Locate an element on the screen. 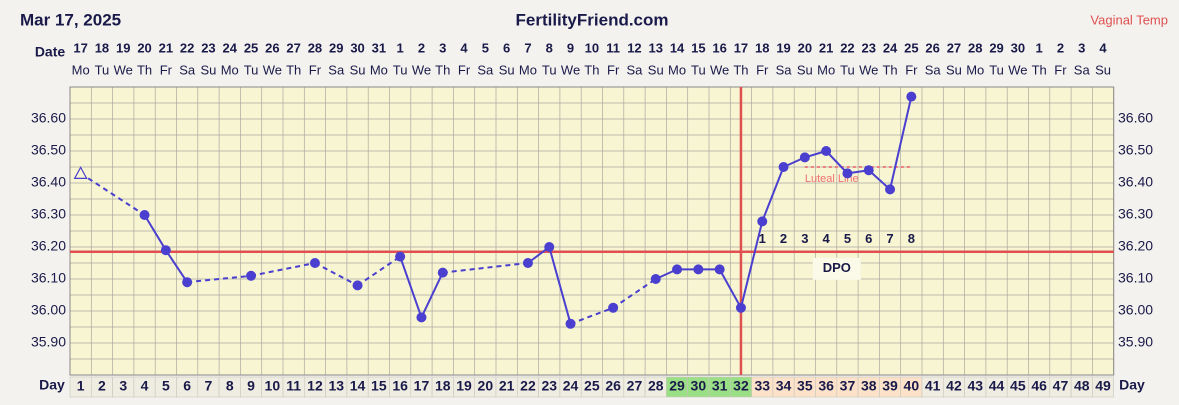 This screenshot has width=1179, height=405. day-number: 5 is located at coordinates (166, 386).